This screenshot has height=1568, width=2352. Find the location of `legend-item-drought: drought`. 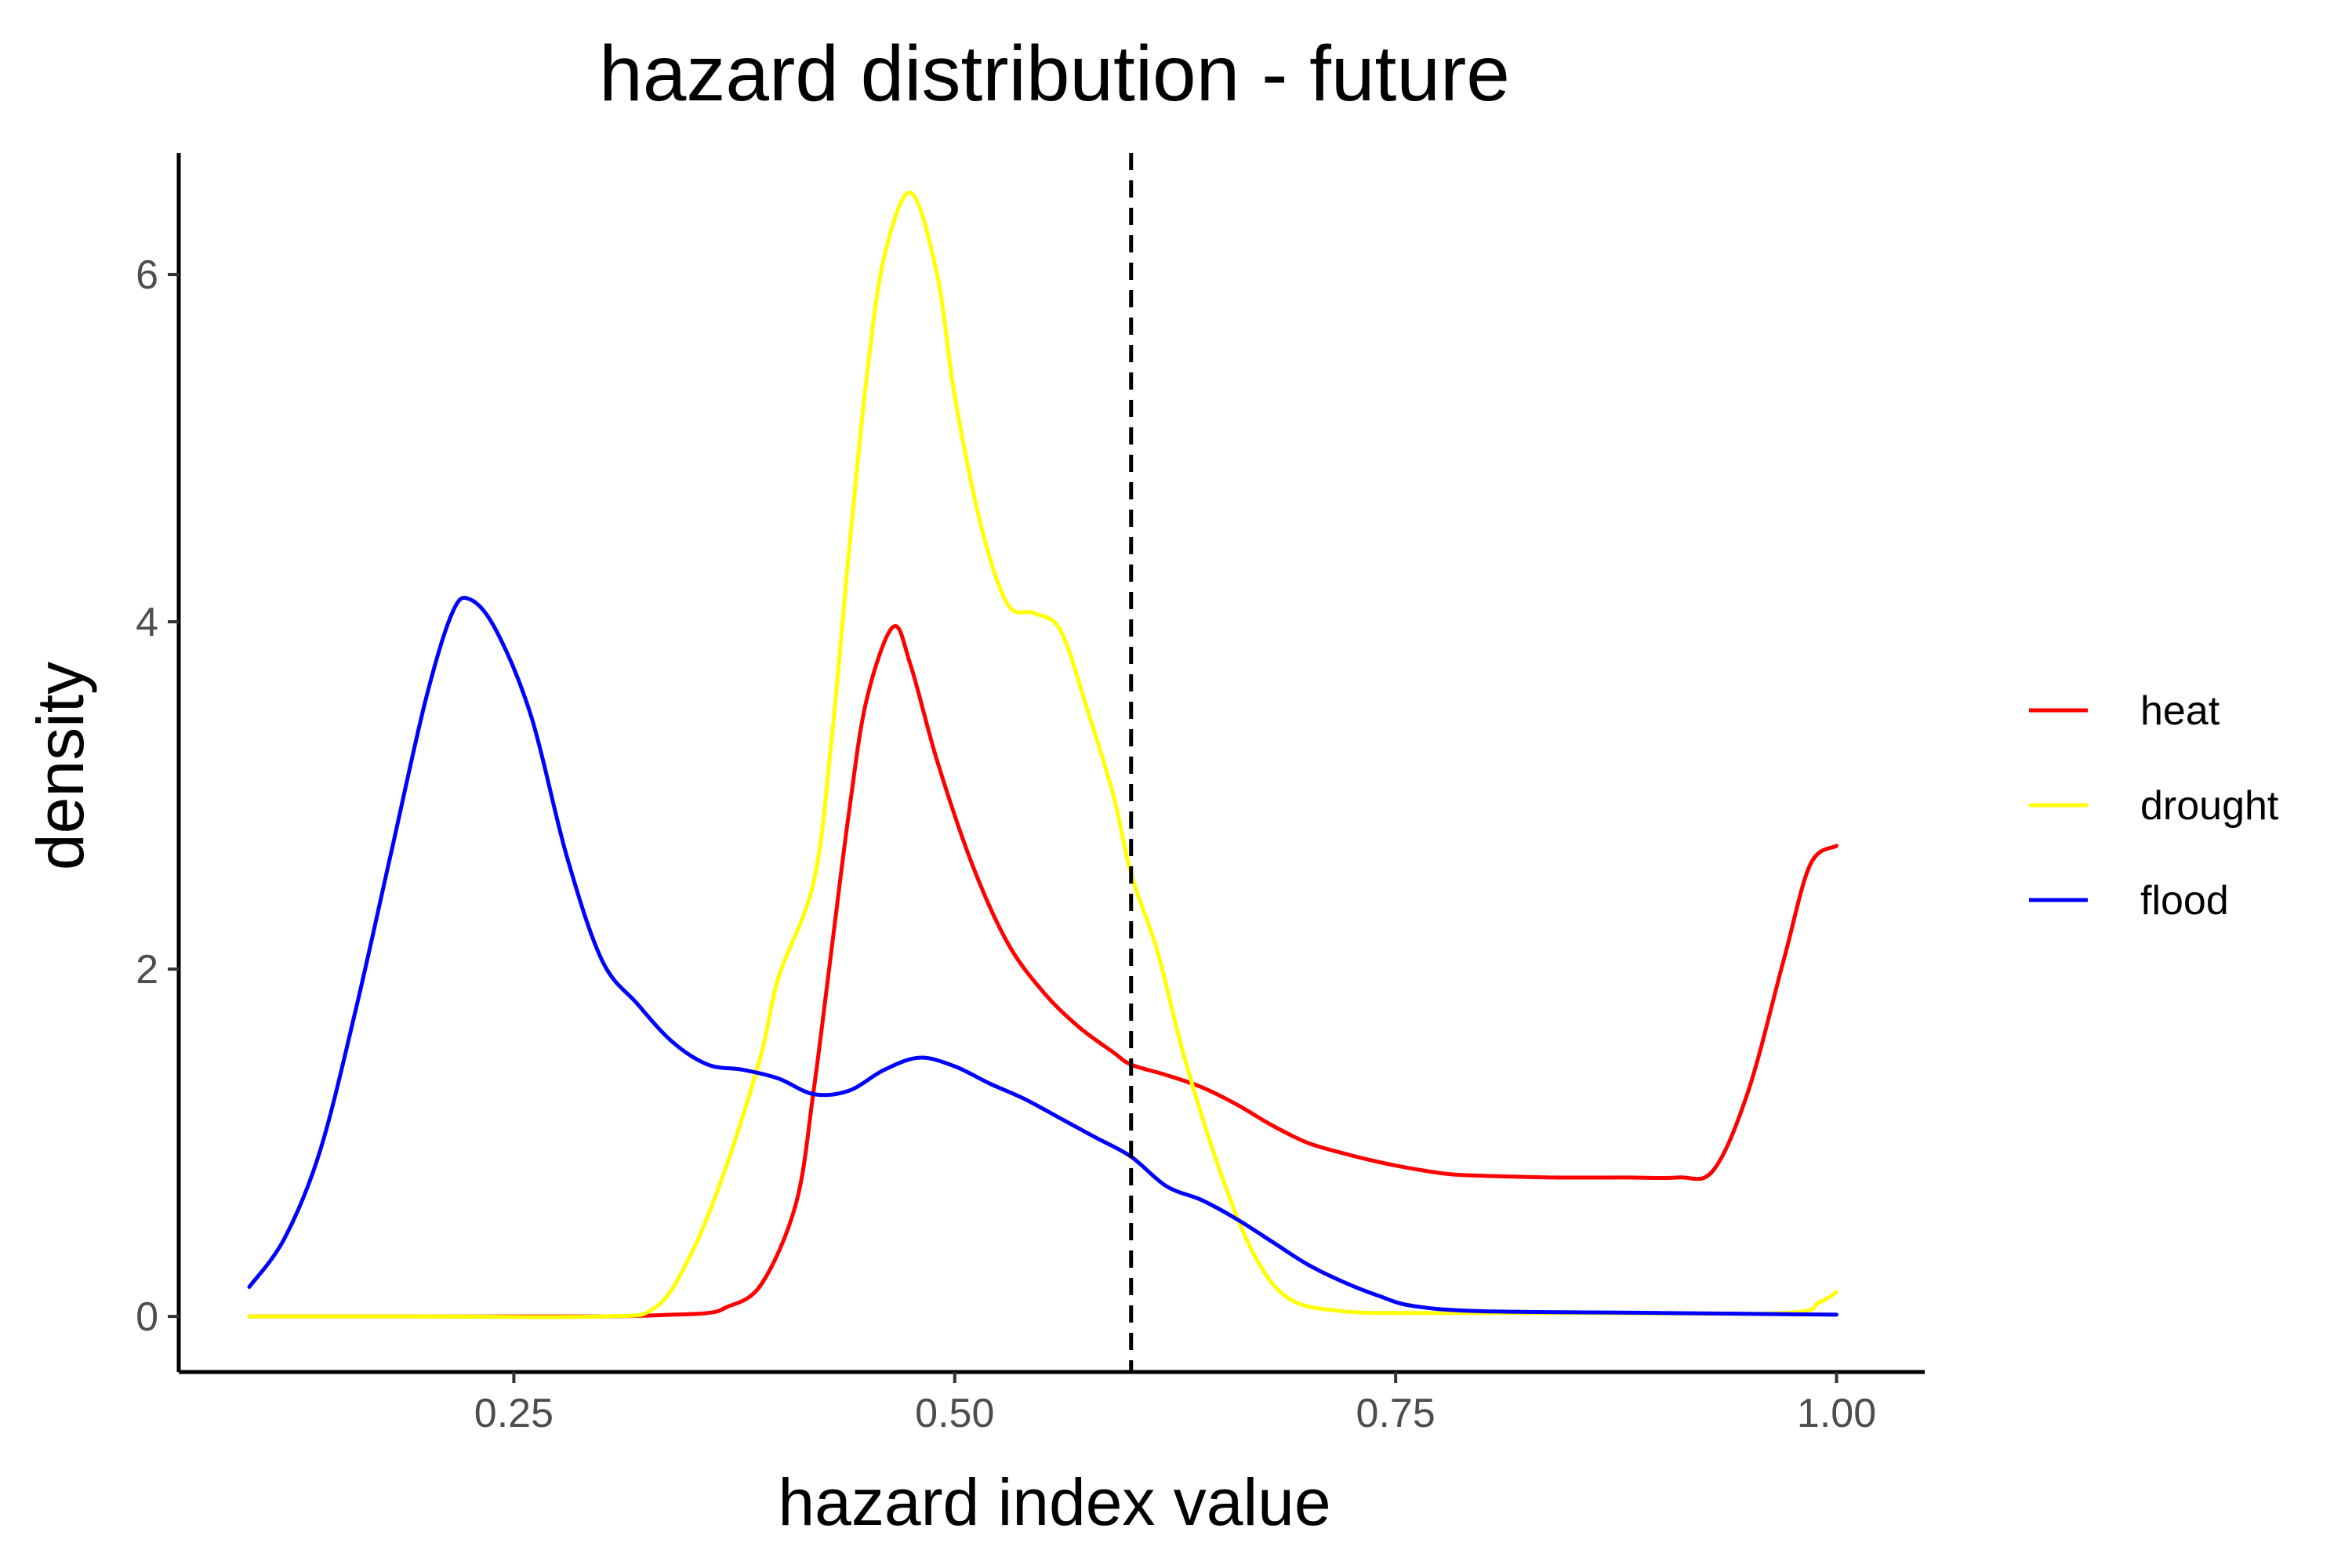

legend-item-drought: drought is located at coordinates (2154, 806).